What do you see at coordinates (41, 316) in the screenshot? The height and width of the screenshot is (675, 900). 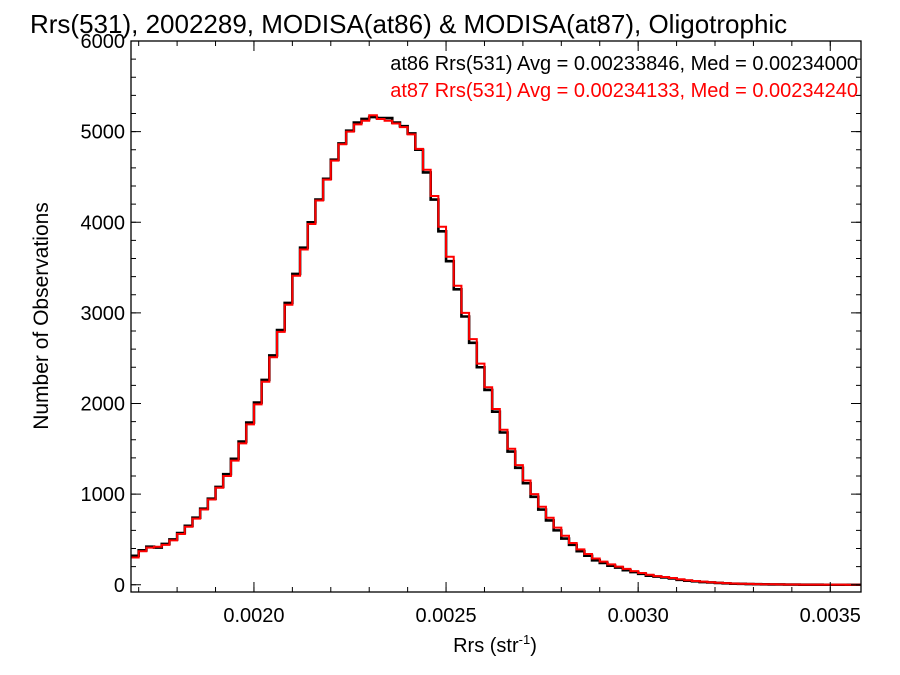 I see `y-axis-label: Number of Observations` at bounding box center [41, 316].